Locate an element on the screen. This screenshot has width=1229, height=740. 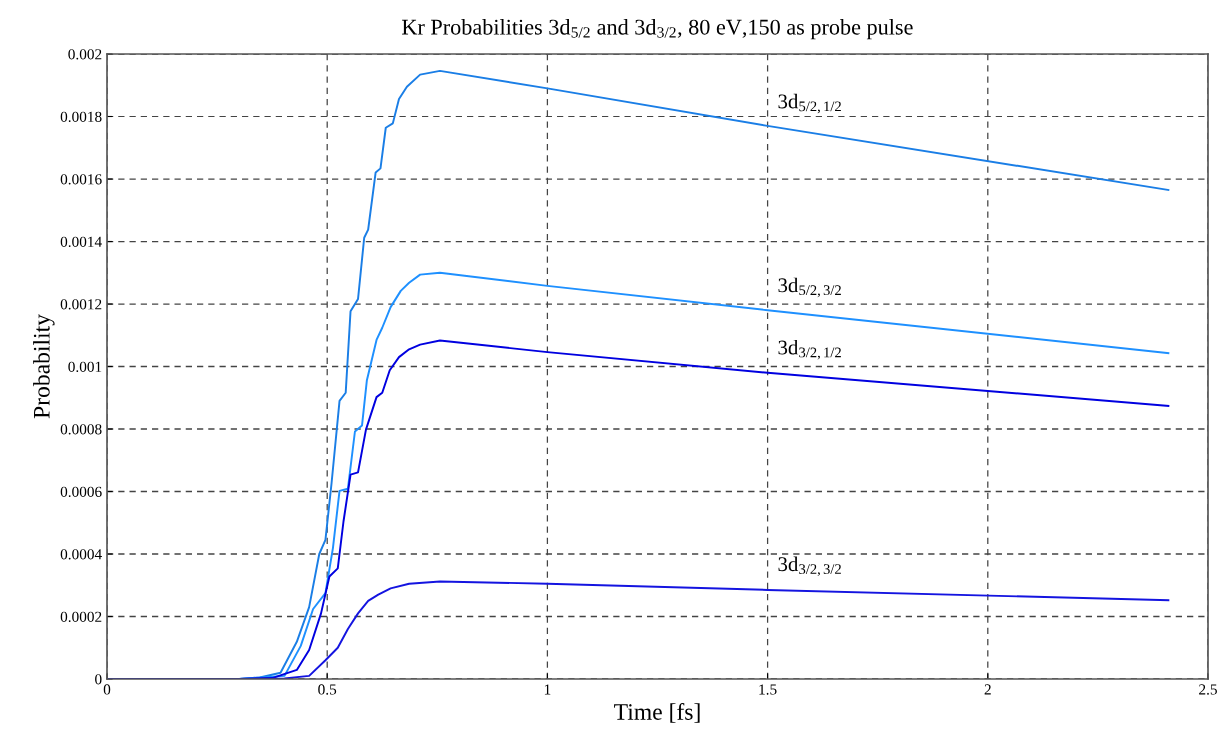
y-tick-label: 0.0014 is located at coordinates (81, 242).